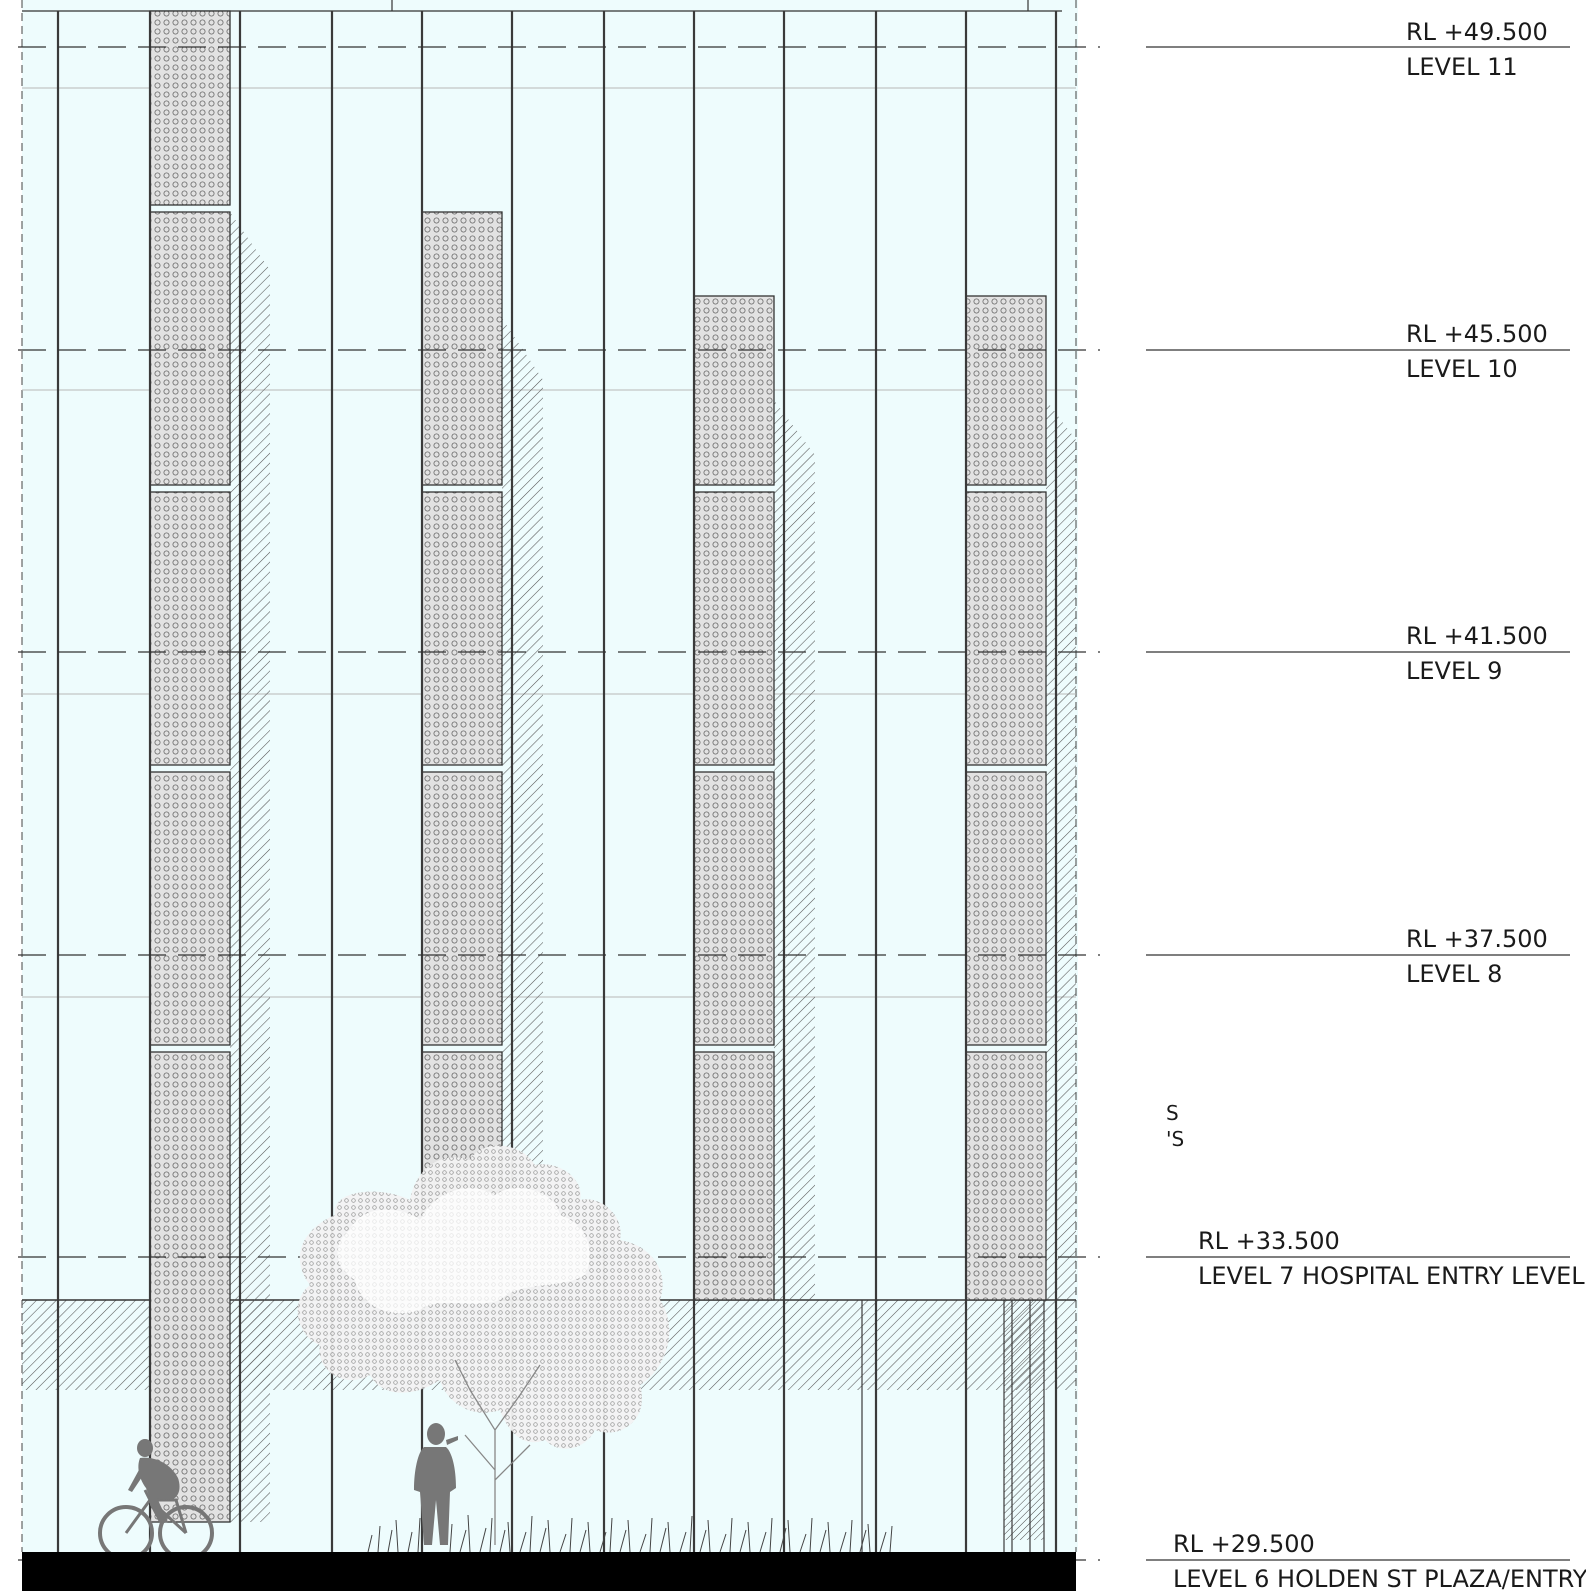  I want to click on level-10-name: LEVEL 10, so click(1462, 369).